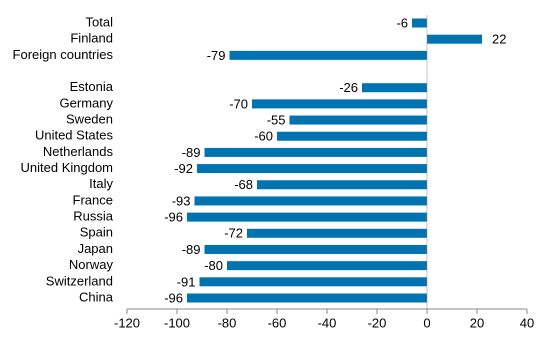 The height and width of the screenshot is (340, 553). What do you see at coordinates (183, 168) in the screenshot?
I see `value-label: -92` at bounding box center [183, 168].